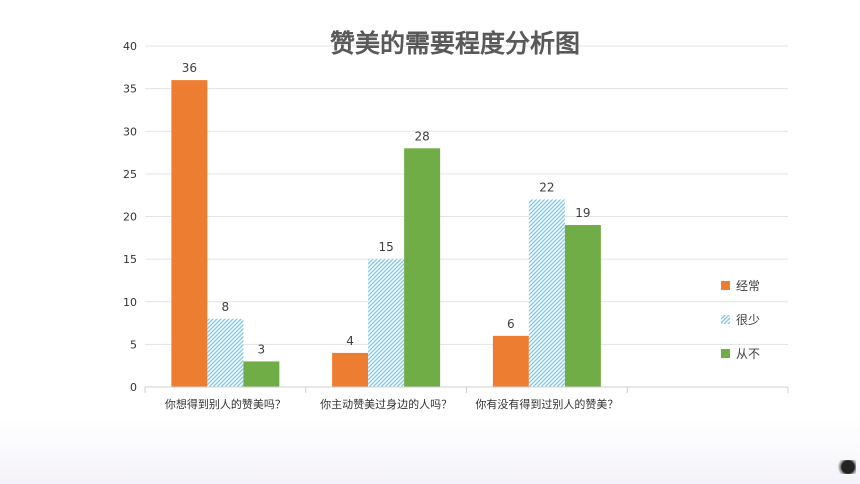  What do you see at coordinates (130, 302) in the screenshot?
I see `y-tick-label: 10` at bounding box center [130, 302].